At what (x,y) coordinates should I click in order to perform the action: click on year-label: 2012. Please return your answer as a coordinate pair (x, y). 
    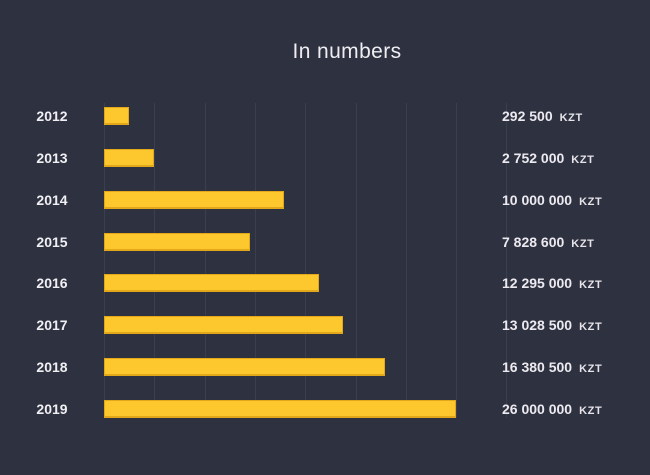
    Looking at the image, I should click on (52, 116).